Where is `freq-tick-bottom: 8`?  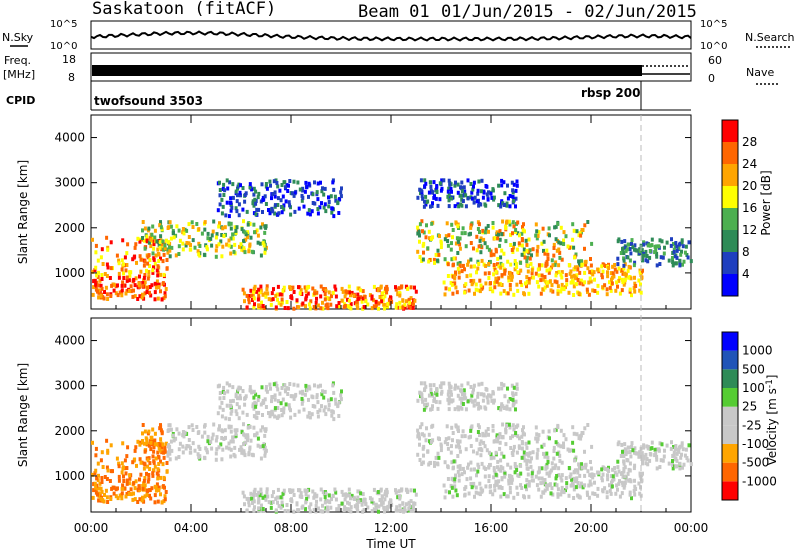 freq-tick-bottom: 8 is located at coordinates (71, 77).